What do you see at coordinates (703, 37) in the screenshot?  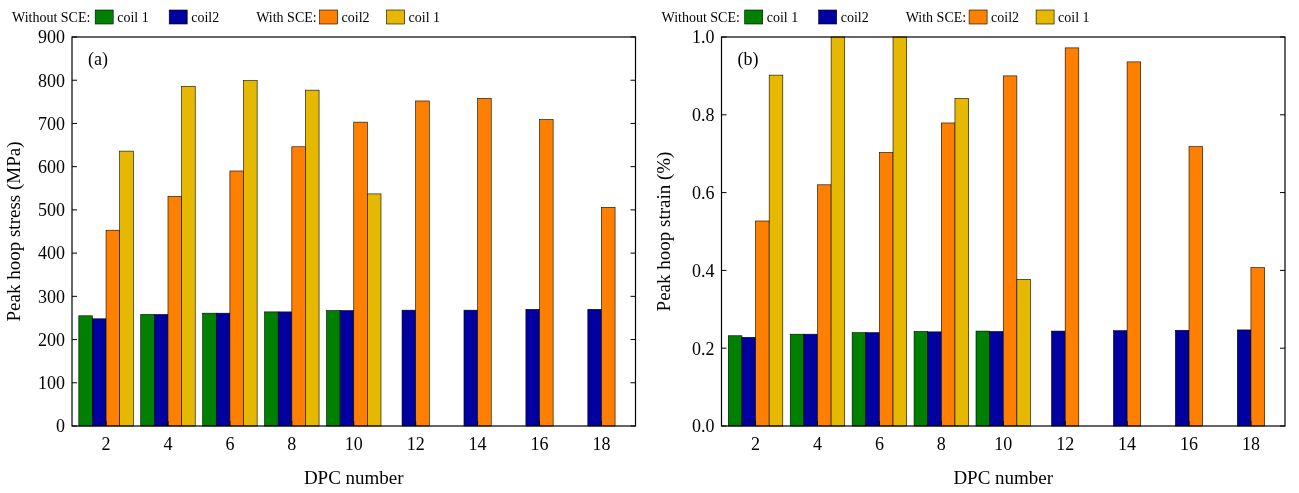 I see `y-tick-label: 1.0` at bounding box center [703, 37].